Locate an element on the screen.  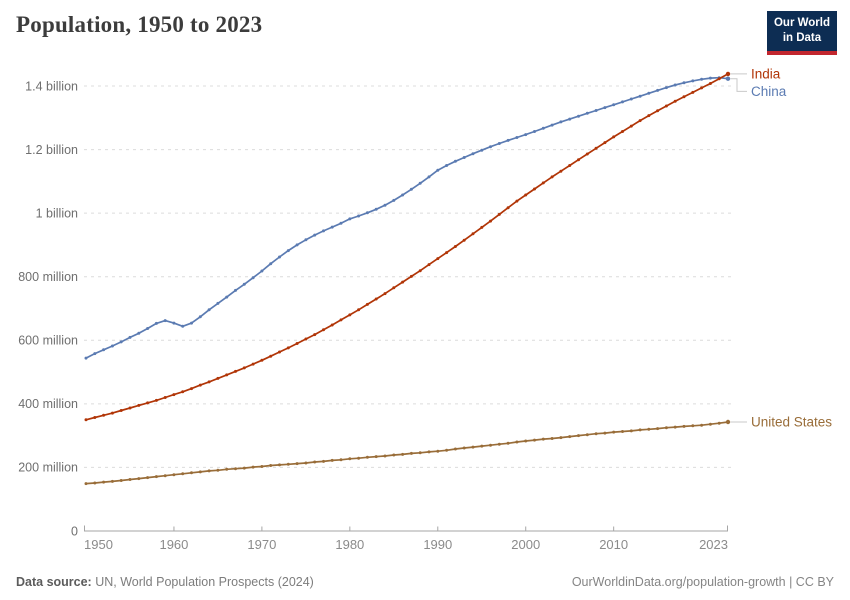
owid-logo: Our World in Data is located at coordinates (801, 33).